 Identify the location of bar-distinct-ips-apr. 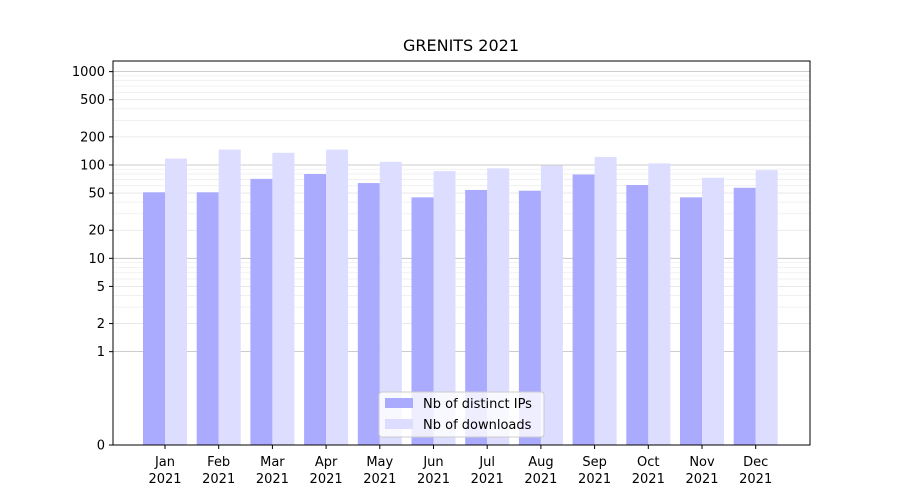
(315, 309).